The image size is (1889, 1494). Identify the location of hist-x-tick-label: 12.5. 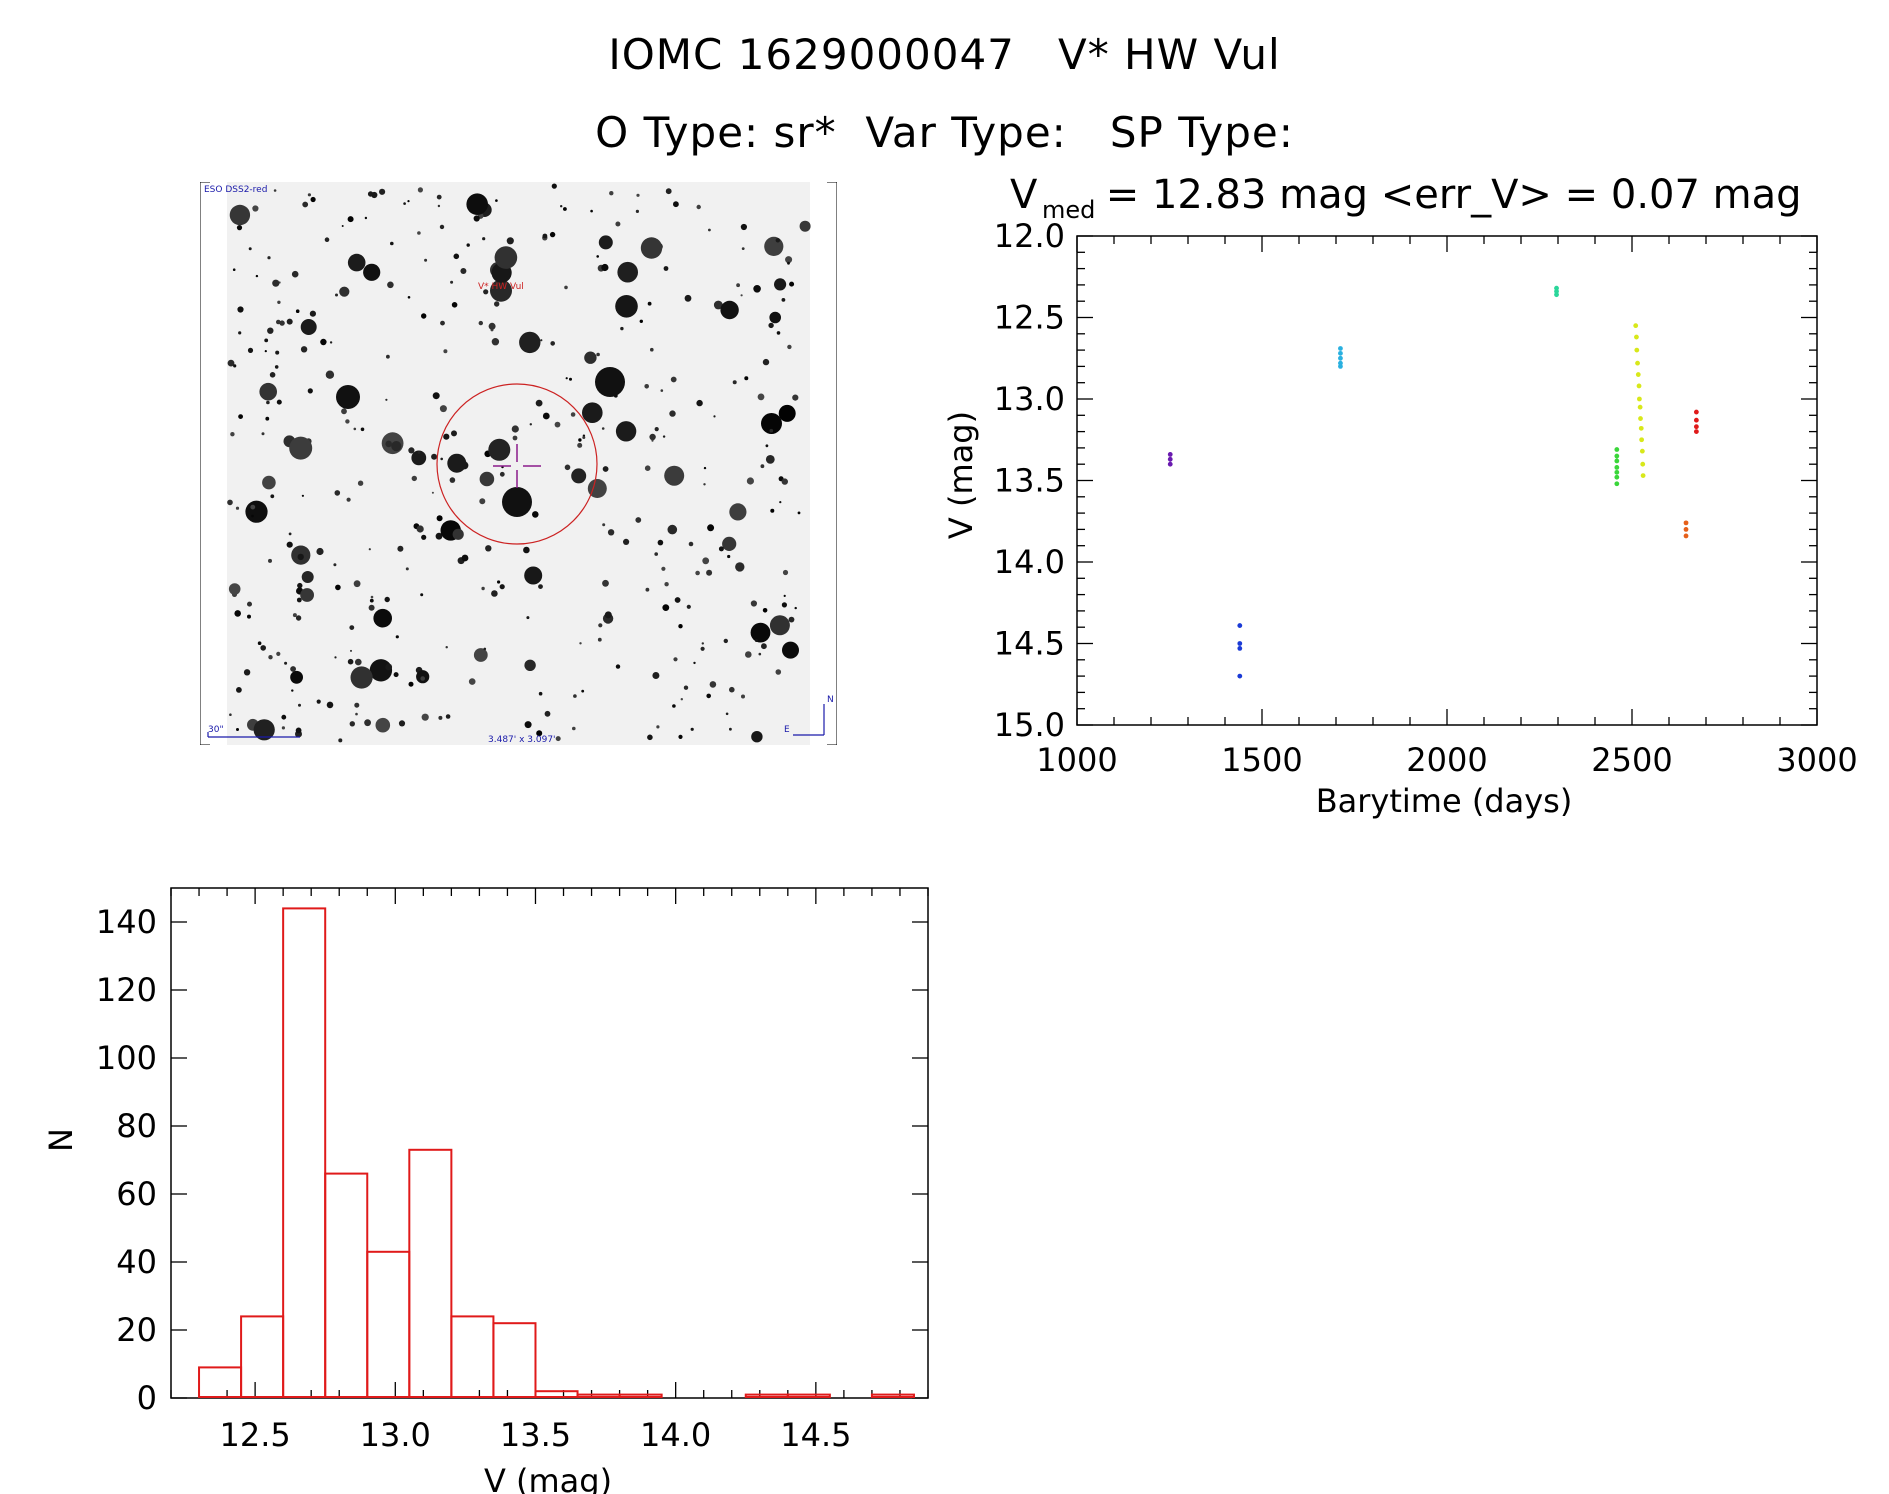
(254, 1435).